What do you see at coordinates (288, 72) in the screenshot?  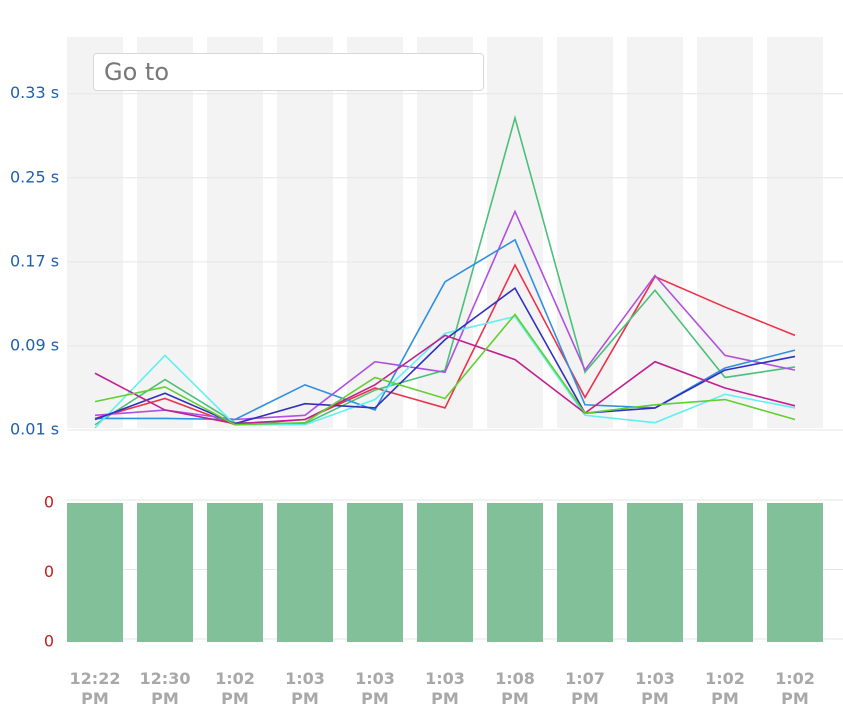 I see `search-box: Go to` at bounding box center [288, 72].